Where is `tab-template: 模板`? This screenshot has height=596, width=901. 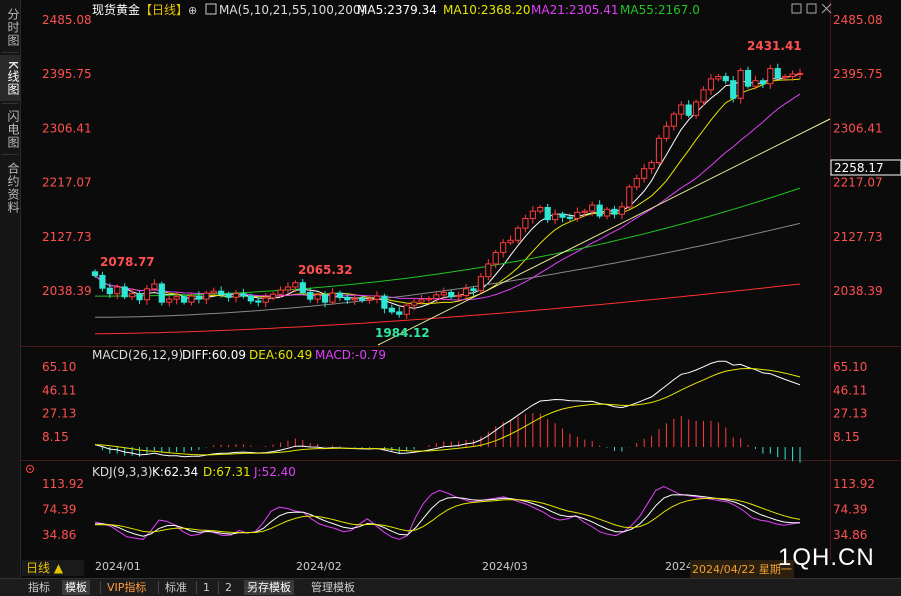
tab-template: 模板 is located at coordinates (76, 587).